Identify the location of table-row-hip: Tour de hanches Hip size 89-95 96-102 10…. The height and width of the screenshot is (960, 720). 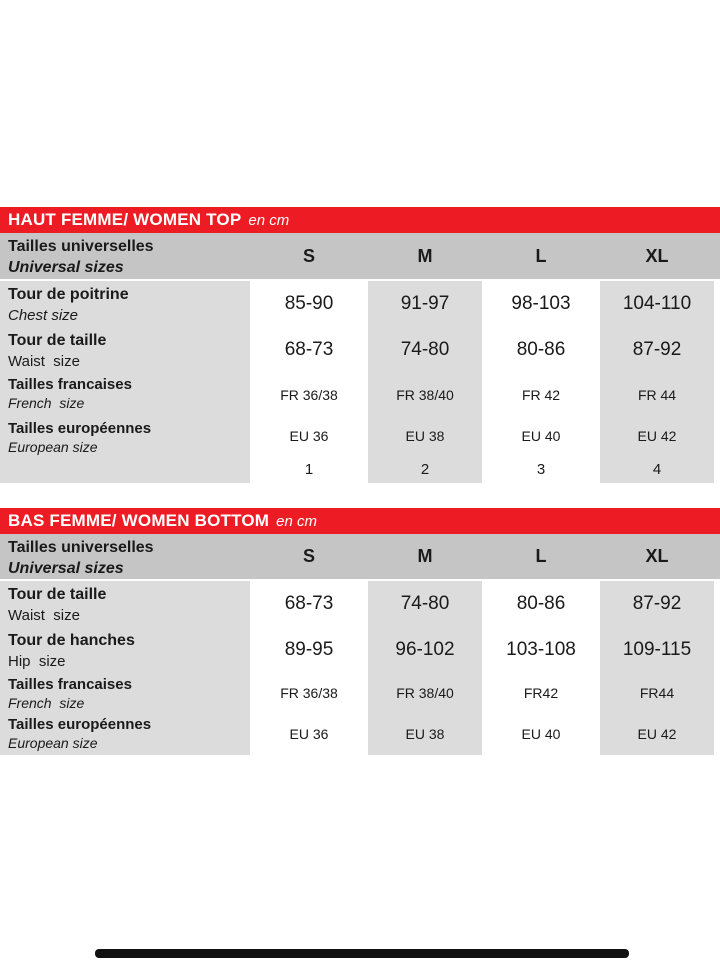
(357, 650).